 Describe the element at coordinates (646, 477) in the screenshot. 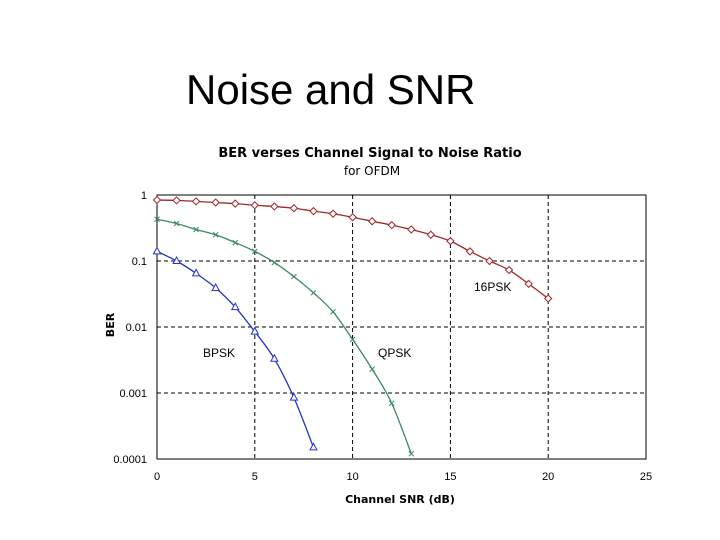

I see `x-tick-label: 25` at that location.